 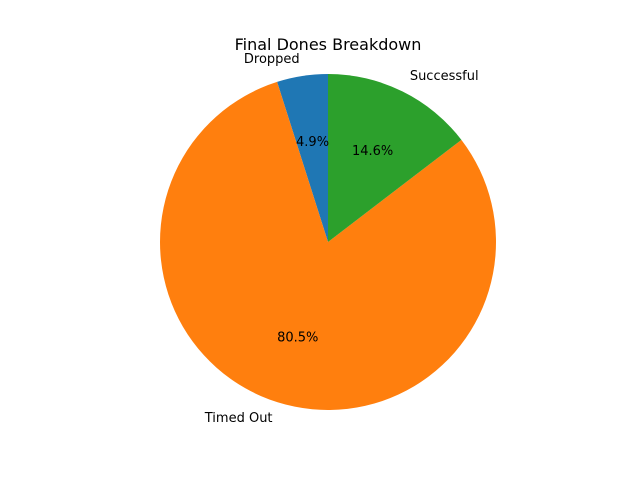 What do you see at coordinates (272, 59) in the screenshot?
I see `slice-label-dropped: Dropped` at bounding box center [272, 59].